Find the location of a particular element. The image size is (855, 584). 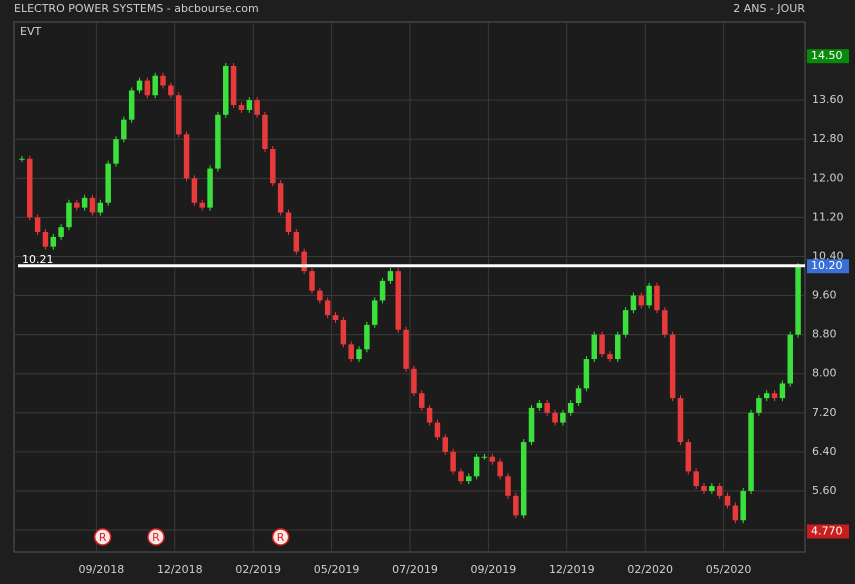

price-tag-label: 10.20 is located at coordinates (827, 265).